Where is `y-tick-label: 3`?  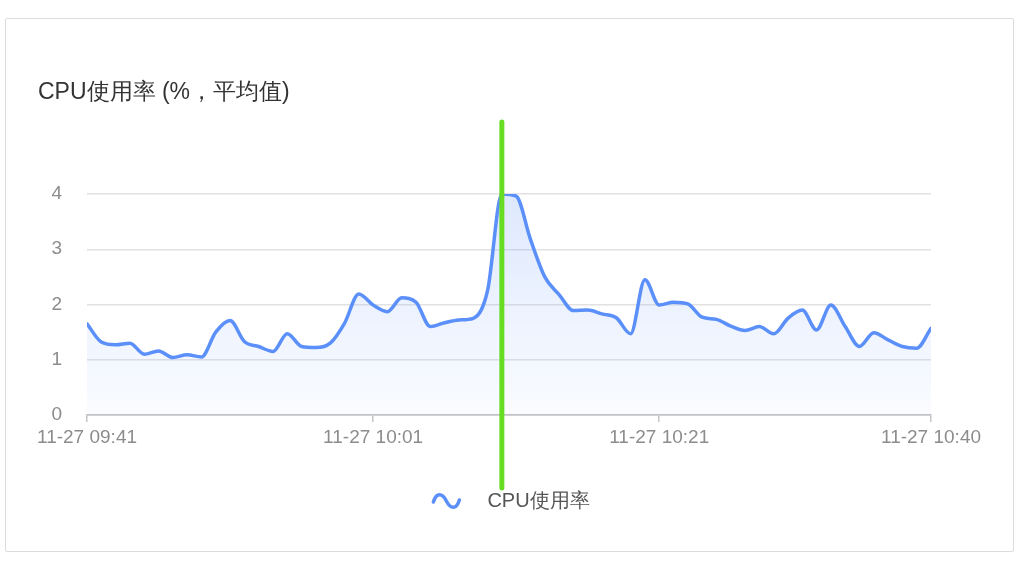 y-tick-label: 3 is located at coordinates (56, 248).